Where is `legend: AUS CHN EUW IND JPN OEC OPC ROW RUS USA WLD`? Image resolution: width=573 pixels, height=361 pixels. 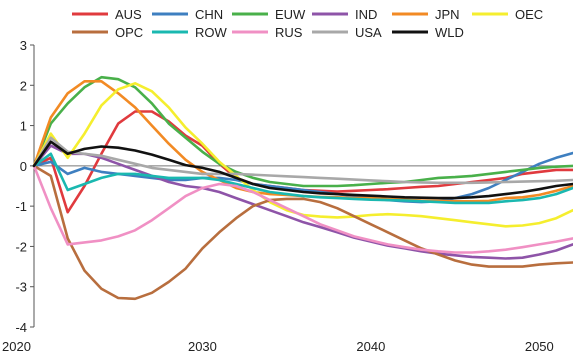
legend: AUS CHN EUW IND JPN OEC OPC ROW RUS USA WLD is located at coordinates (307, 23).